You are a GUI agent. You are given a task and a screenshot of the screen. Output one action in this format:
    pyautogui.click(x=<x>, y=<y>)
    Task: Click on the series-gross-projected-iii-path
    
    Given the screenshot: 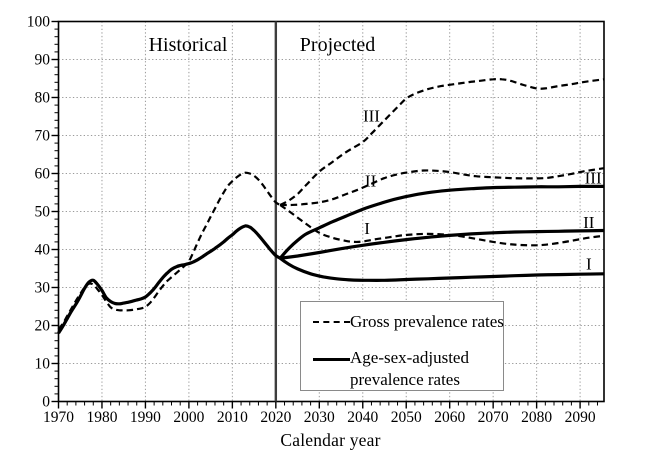 What is the action you would take?
    pyautogui.click(x=442, y=141)
    